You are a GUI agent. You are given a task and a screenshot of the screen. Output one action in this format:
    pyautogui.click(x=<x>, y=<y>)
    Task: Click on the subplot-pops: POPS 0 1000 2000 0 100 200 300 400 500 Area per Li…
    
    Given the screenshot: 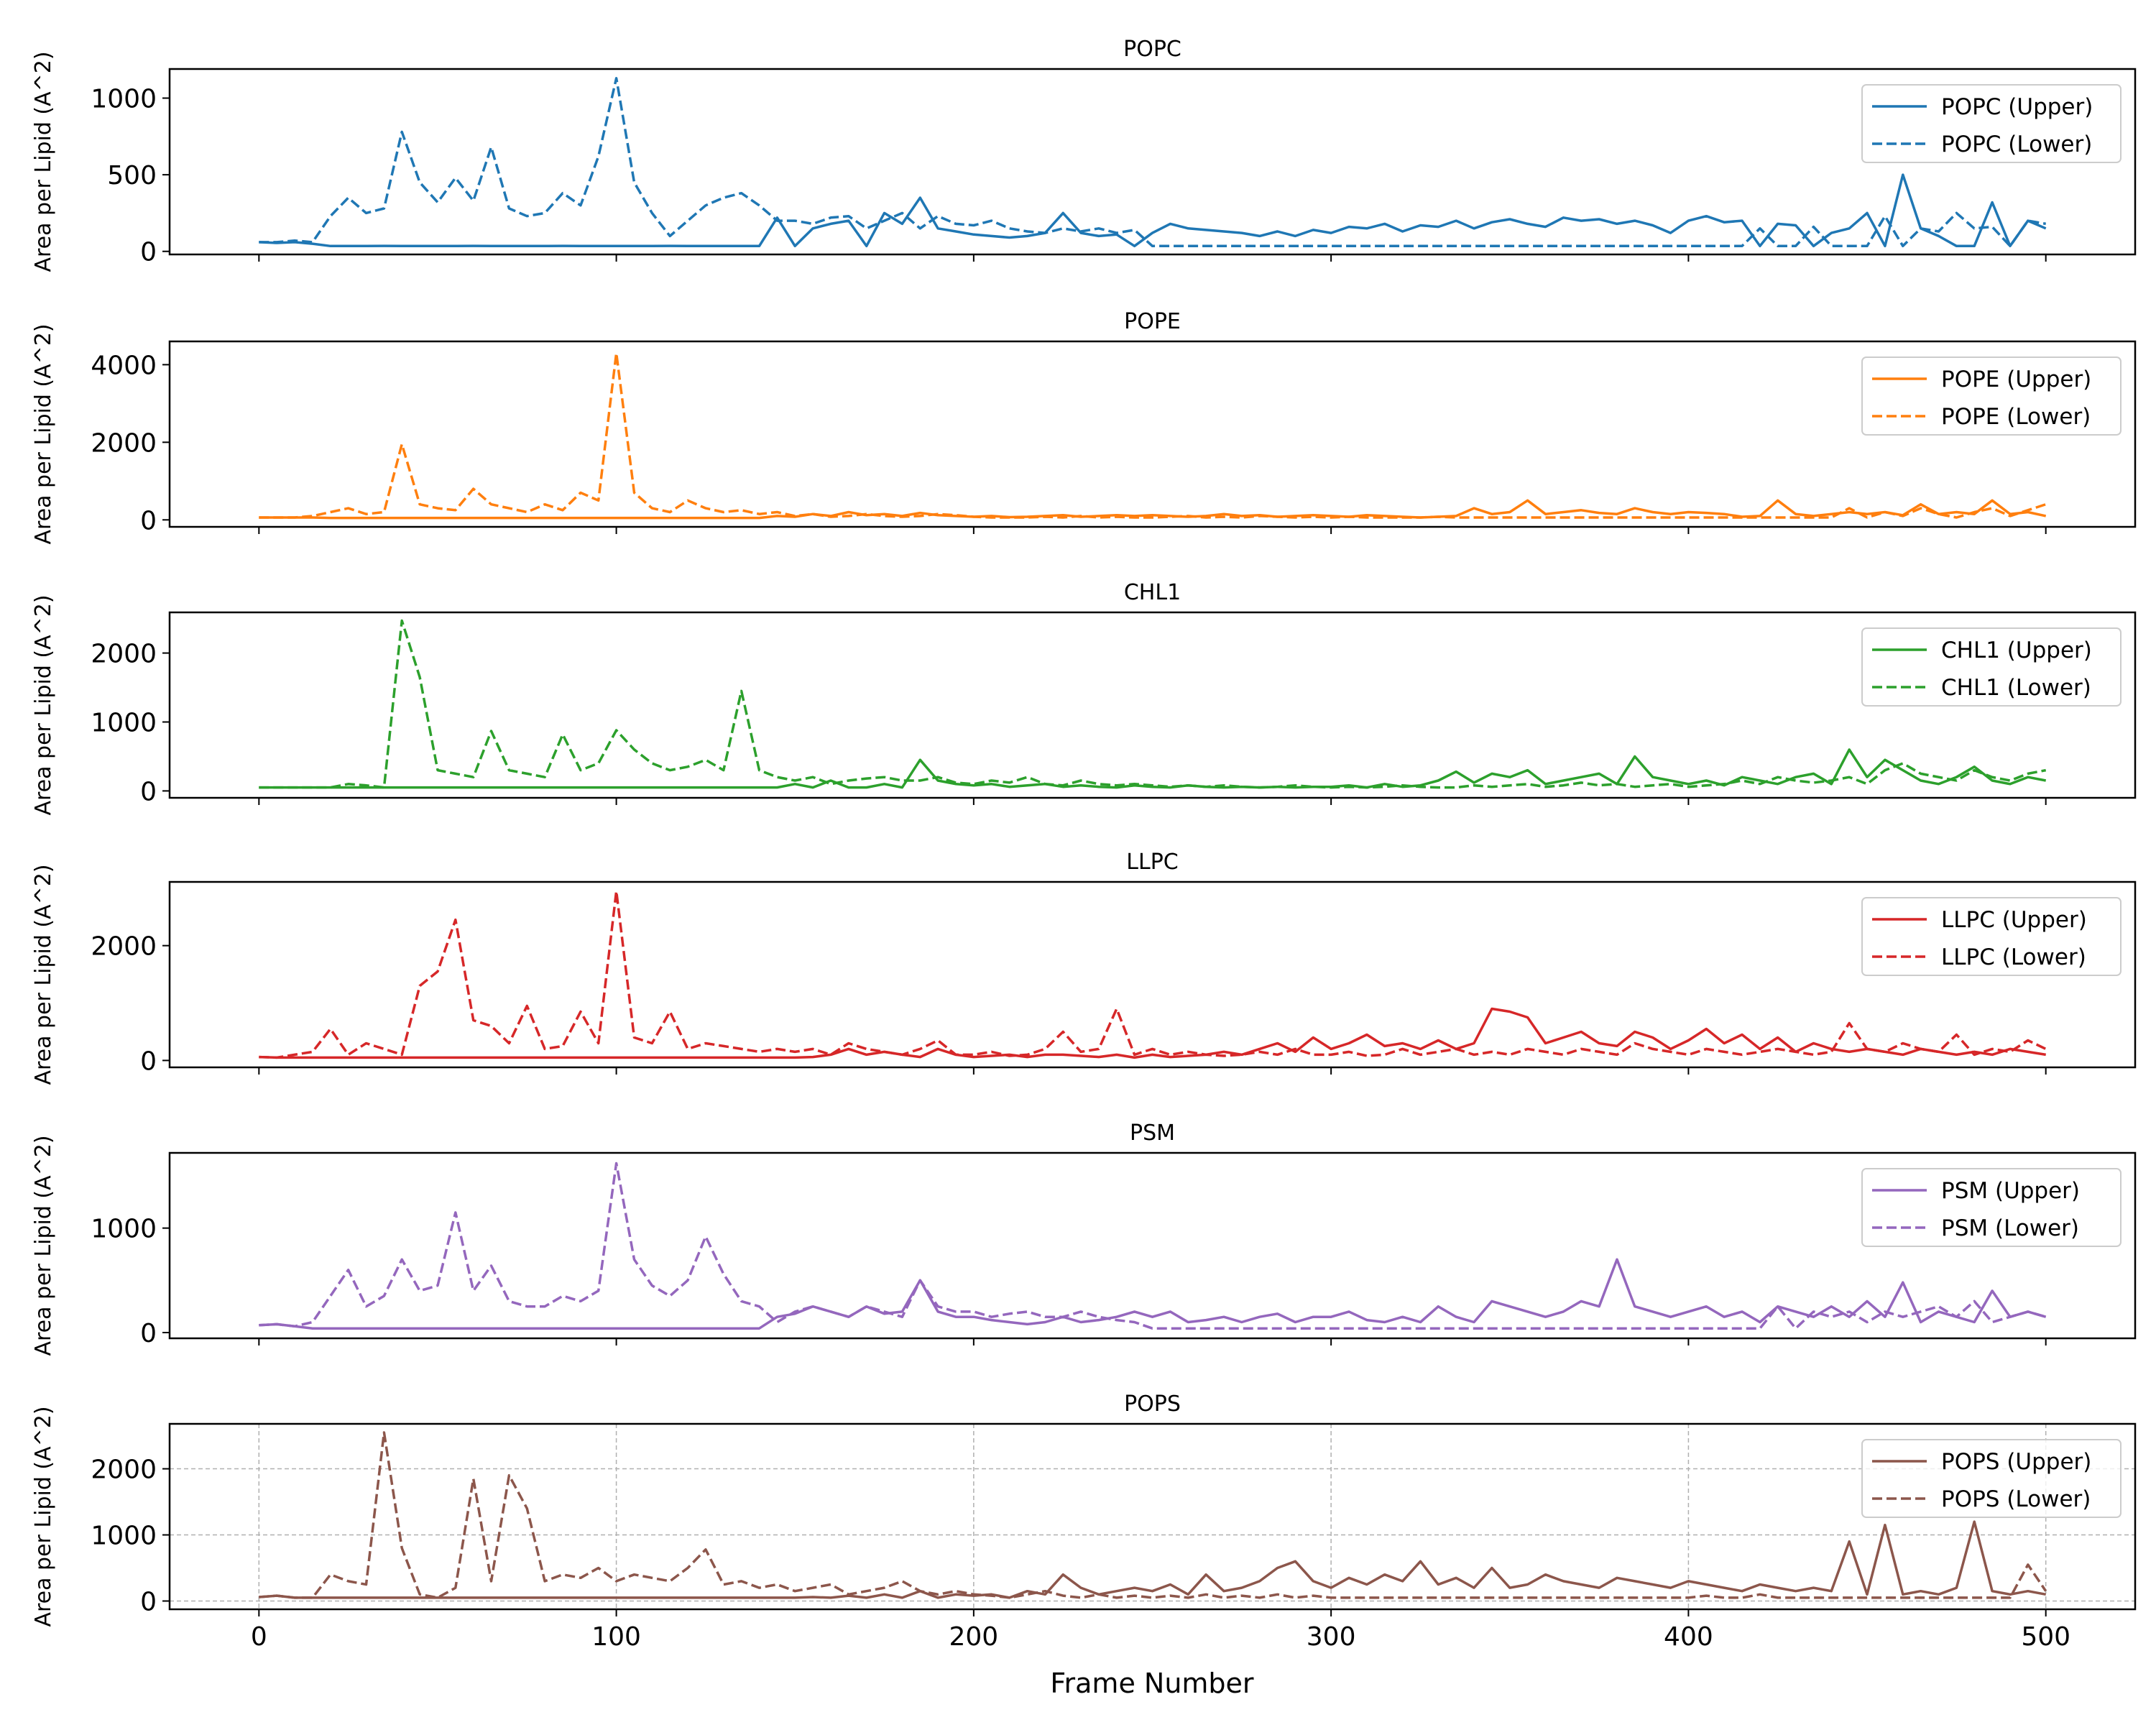 What is the action you would take?
    pyautogui.click(x=1084, y=1522)
    